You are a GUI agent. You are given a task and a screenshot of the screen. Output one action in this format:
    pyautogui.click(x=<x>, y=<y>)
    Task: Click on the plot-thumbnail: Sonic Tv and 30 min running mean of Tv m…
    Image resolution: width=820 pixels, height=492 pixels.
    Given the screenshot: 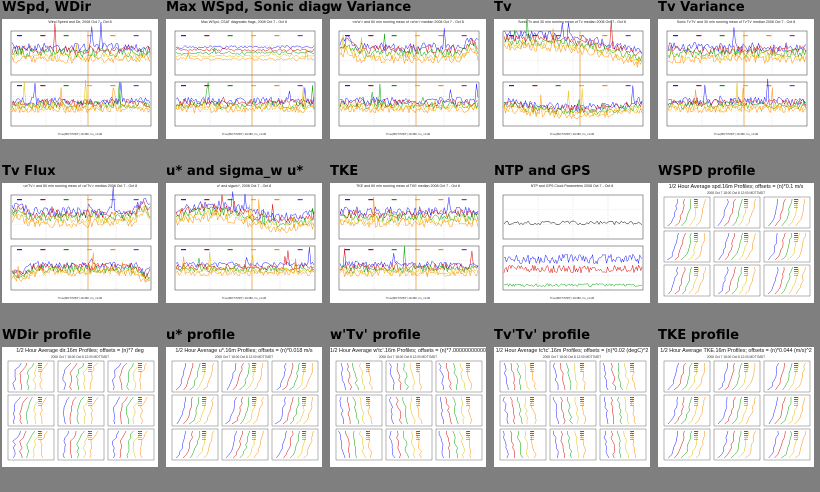 What is the action you would take?
    pyautogui.click(x=572, y=79)
    